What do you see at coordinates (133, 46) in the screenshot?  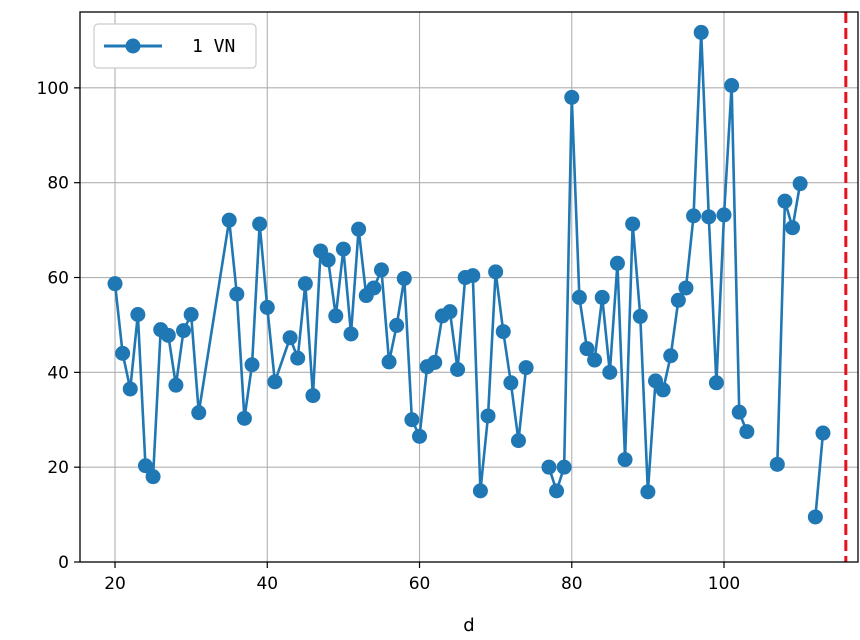 I see `legend-point-marker` at bounding box center [133, 46].